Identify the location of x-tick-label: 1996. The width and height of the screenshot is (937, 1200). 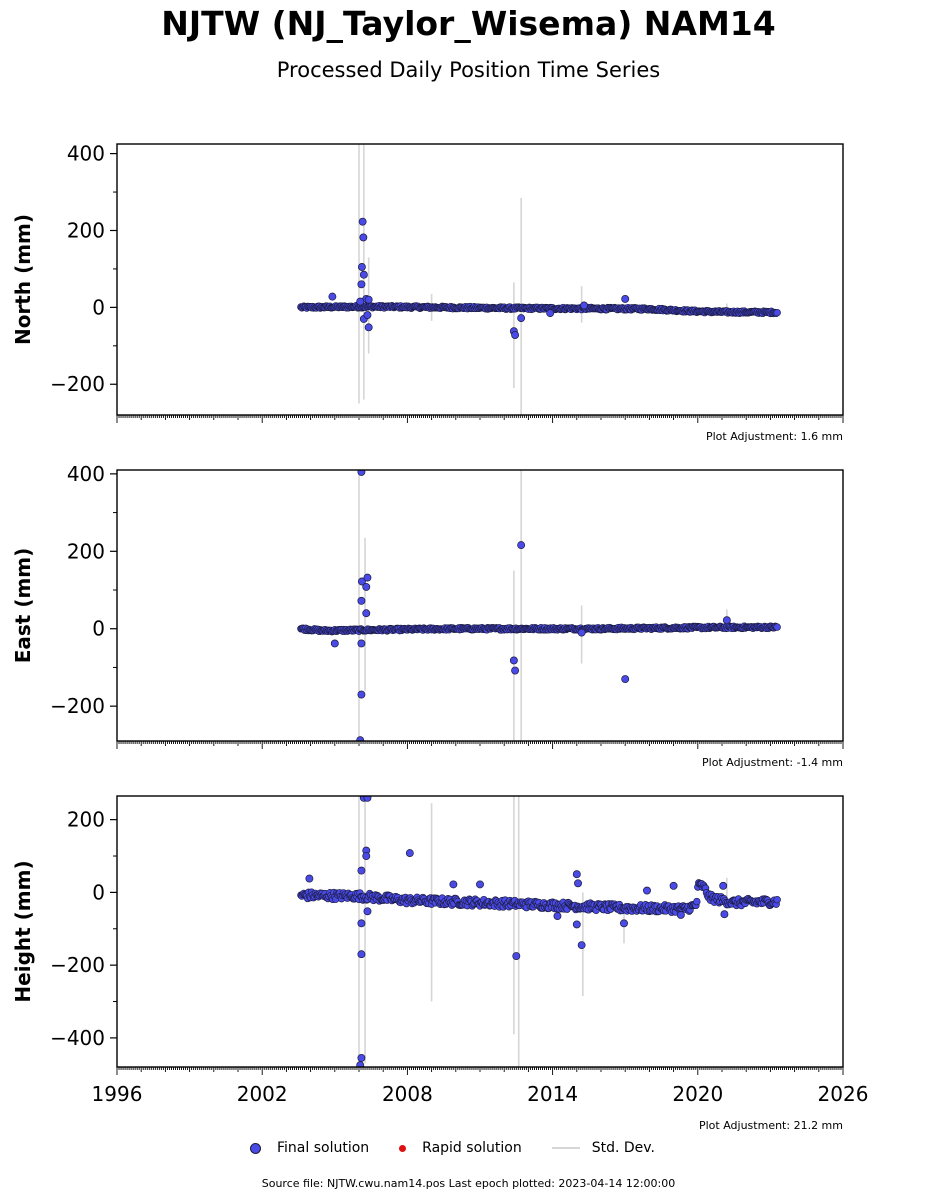
(117, 1094).